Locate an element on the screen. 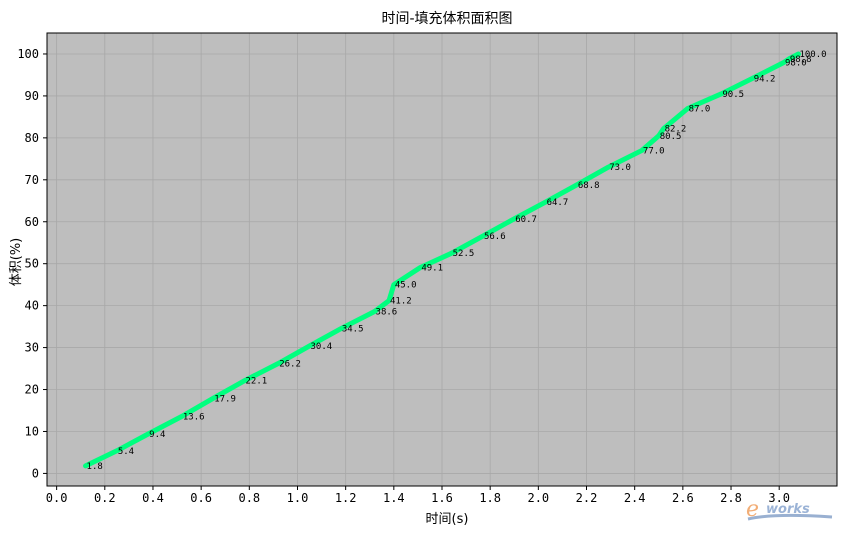  y-tick-label: 100 is located at coordinates (28, 54).